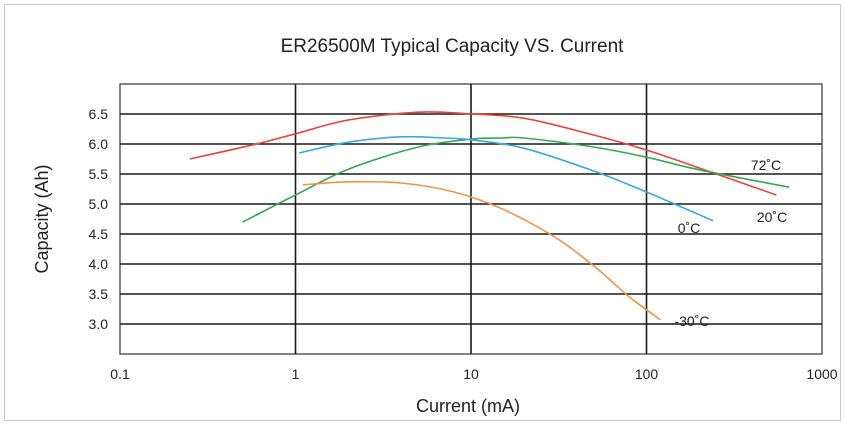 This screenshot has height=425, width=845. Describe the element at coordinates (772, 217) in the screenshot. I see `series-annotation: 20˚C` at that location.